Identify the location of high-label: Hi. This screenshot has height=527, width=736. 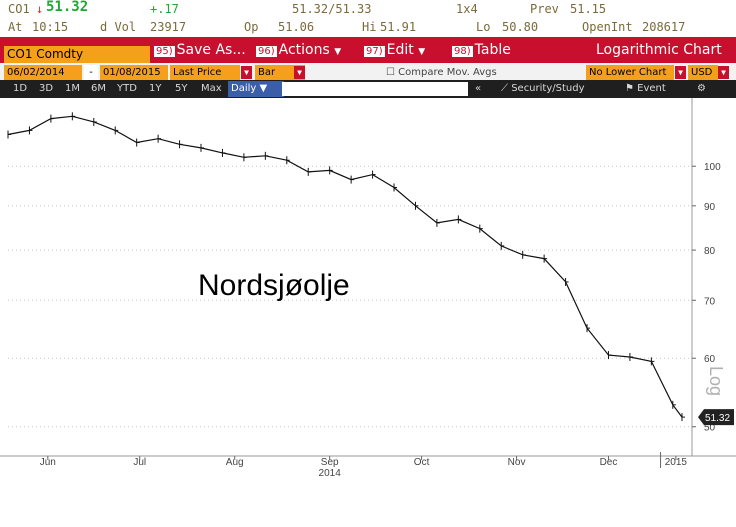
(369, 27).